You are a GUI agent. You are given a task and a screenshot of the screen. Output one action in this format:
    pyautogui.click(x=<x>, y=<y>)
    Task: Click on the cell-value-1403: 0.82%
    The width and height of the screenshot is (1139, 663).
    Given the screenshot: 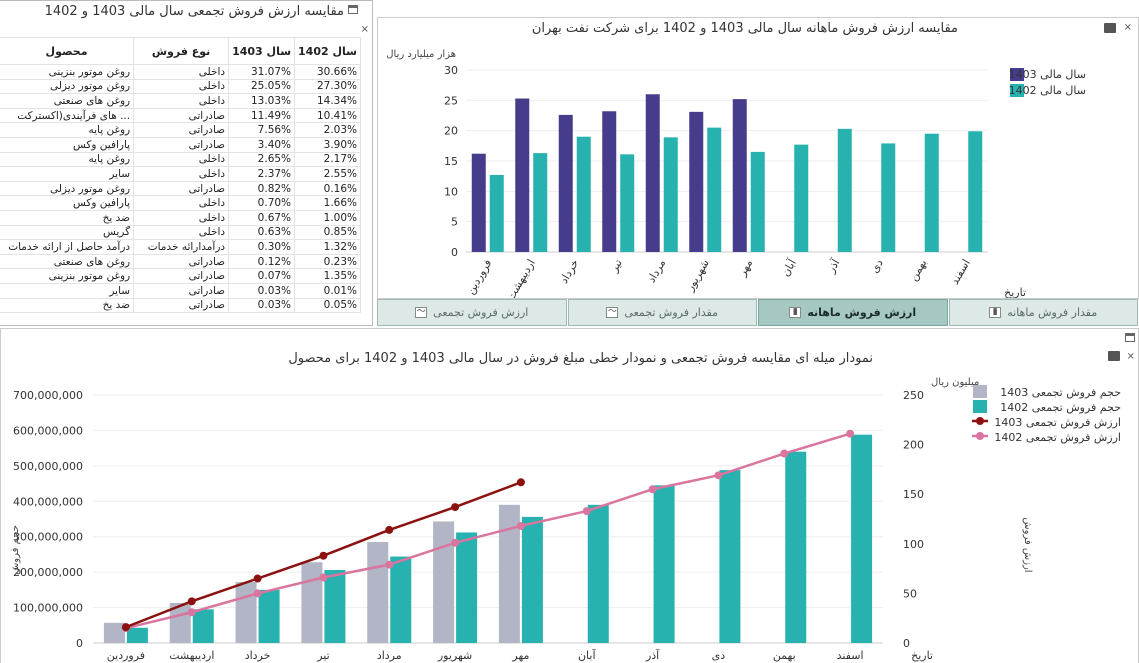 What is the action you would take?
    pyautogui.click(x=262, y=188)
    